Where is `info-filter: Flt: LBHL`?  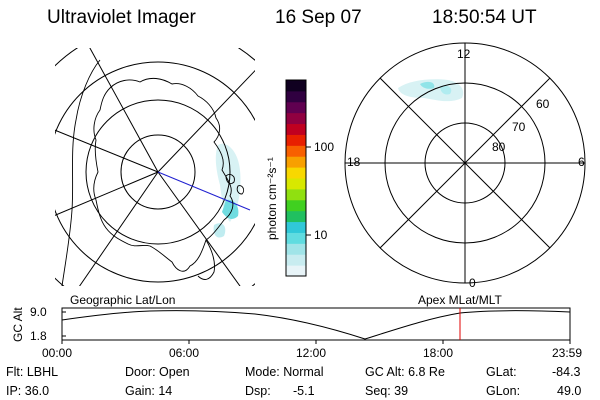 info-filter: Flt: LBHL is located at coordinates (32, 372).